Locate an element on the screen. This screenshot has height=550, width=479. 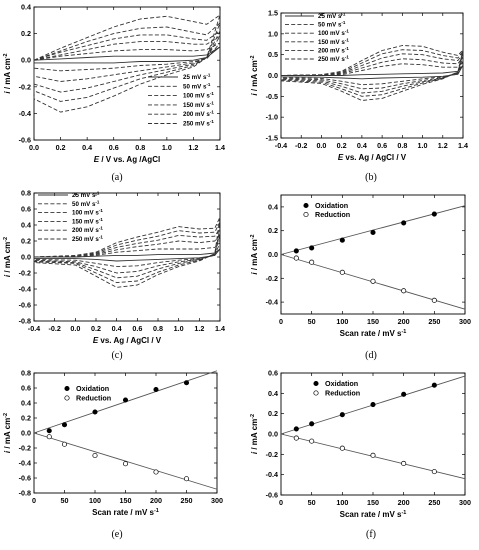
panel-label: (c) is located at coordinates (116, 355).